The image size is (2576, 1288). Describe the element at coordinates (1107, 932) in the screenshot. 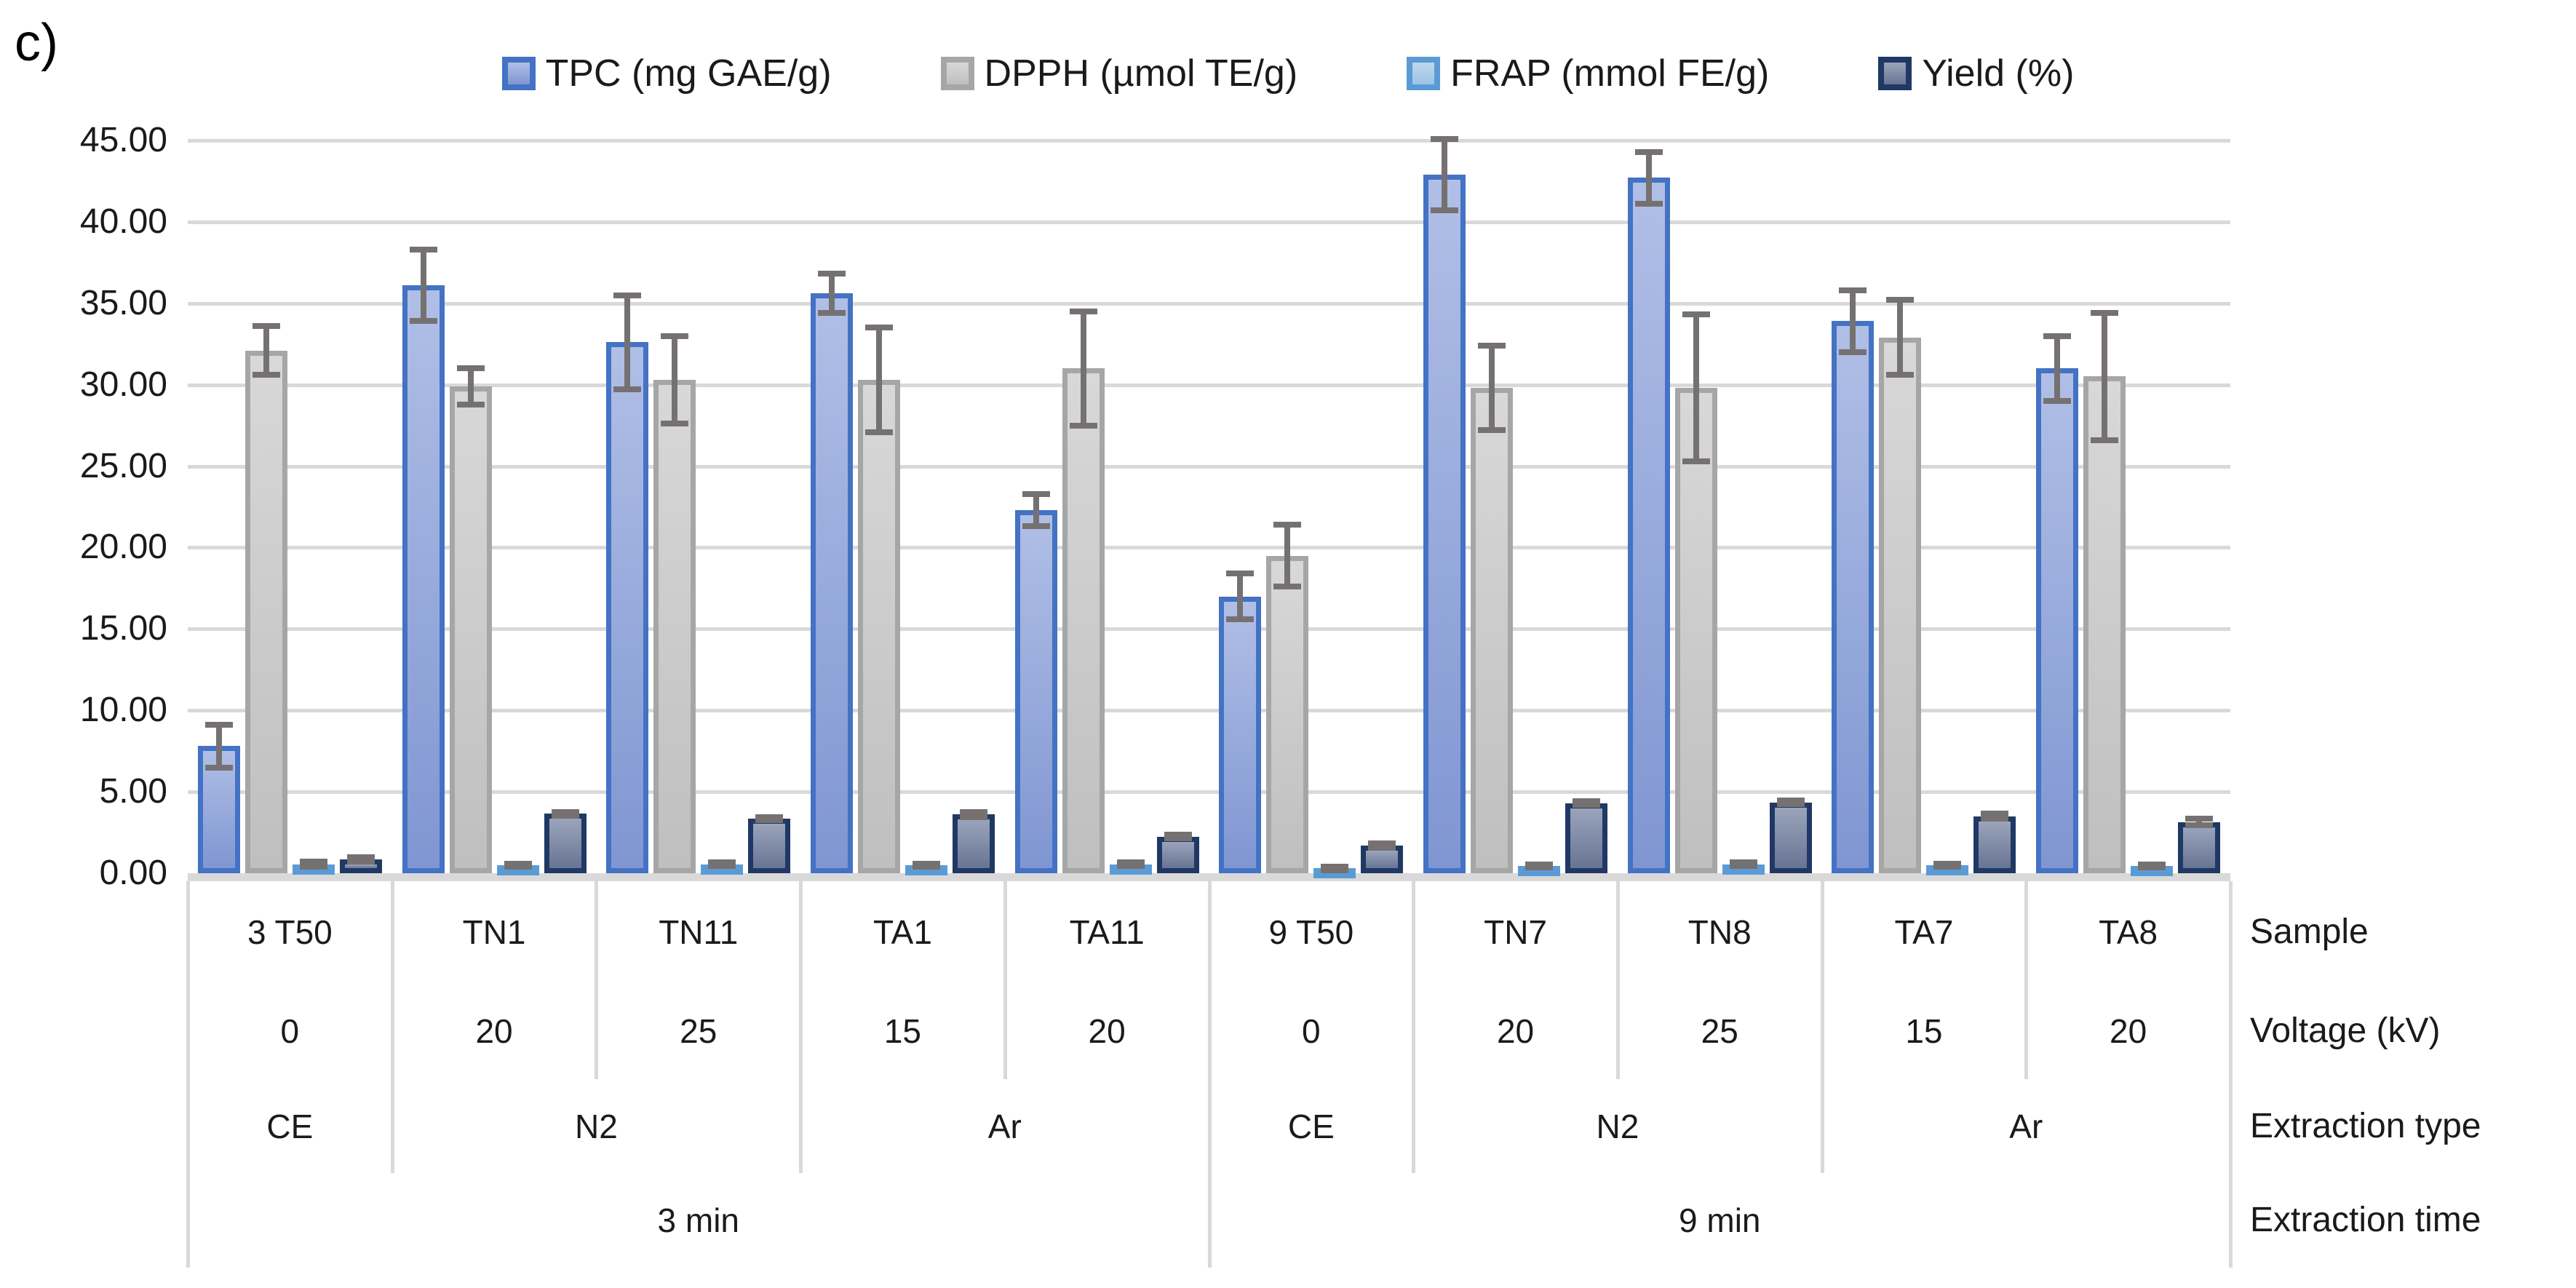

I see `sample-tick-label: TA11` at that location.